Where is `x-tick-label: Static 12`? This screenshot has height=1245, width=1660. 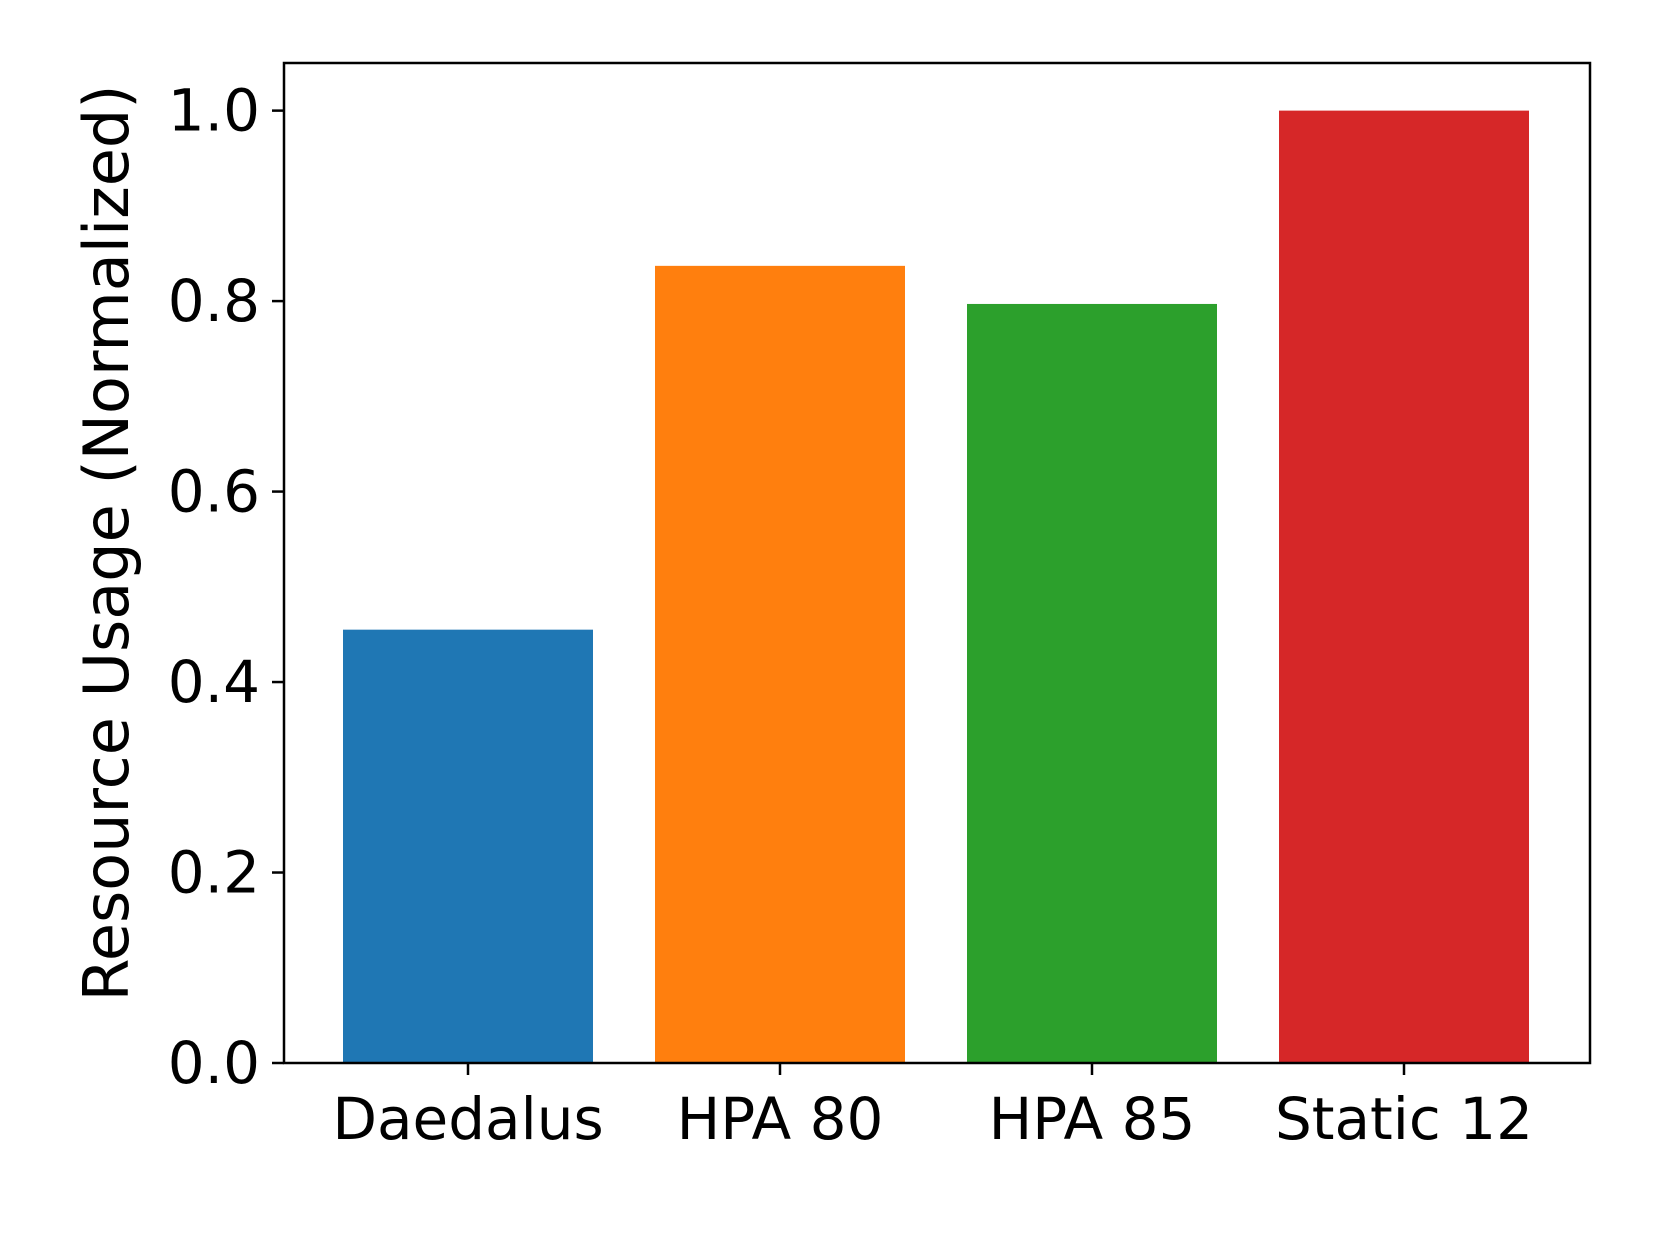 x-tick-label: Static 12 is located at coordinates (1404, 1119).